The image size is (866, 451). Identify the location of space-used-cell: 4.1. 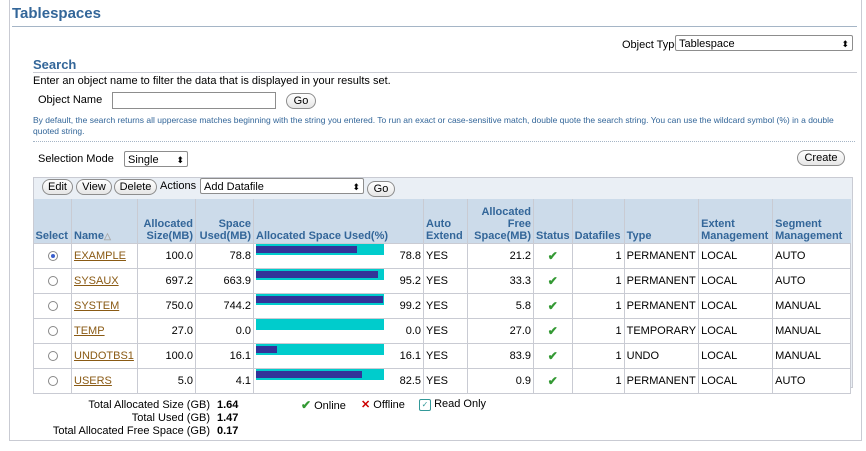
(224, 380).